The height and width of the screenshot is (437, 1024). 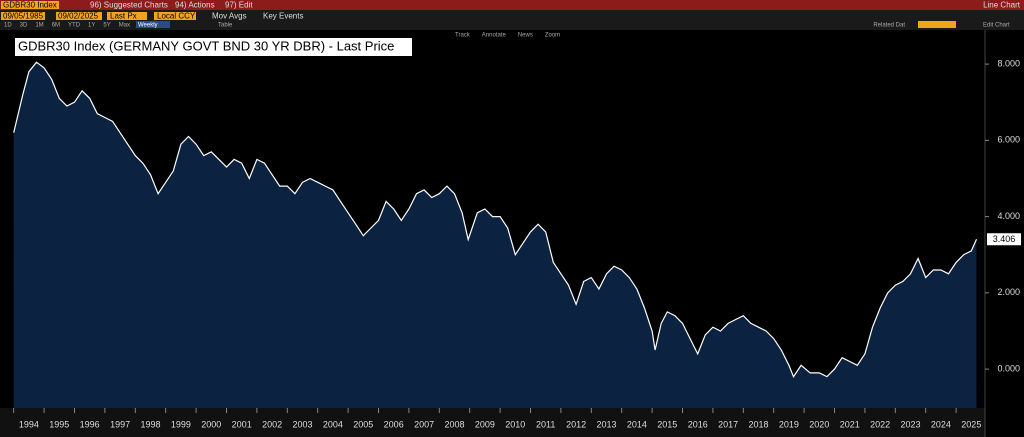 I want to click on x-tick-label: 2022, so click(x=880, y=424).